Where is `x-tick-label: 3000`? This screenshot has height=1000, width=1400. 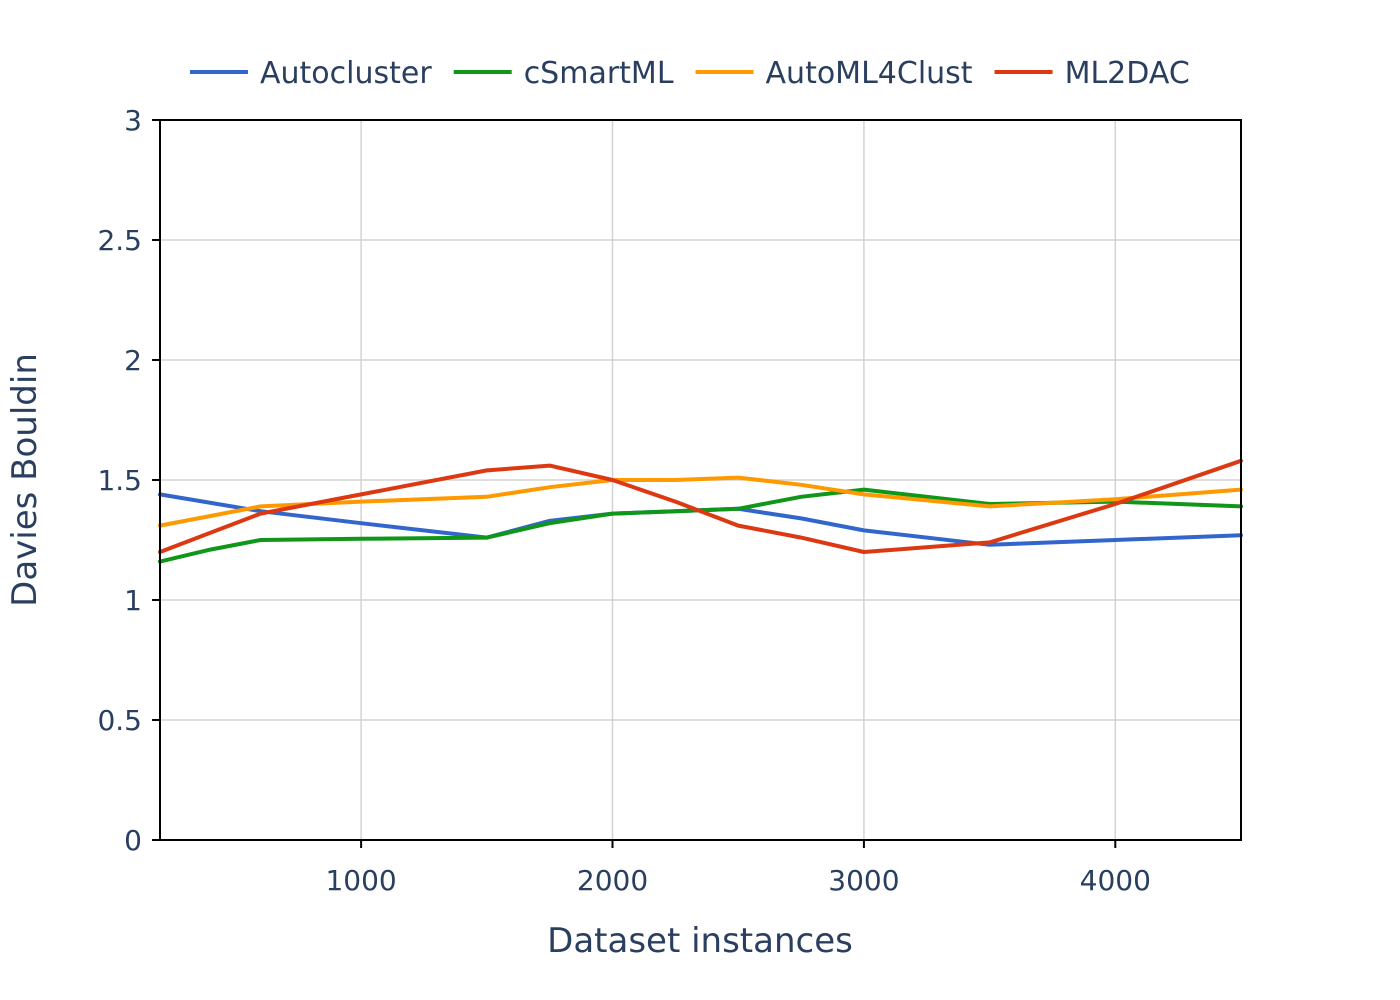 x-tick-label: 3000 is located at coordinates (863, 880).